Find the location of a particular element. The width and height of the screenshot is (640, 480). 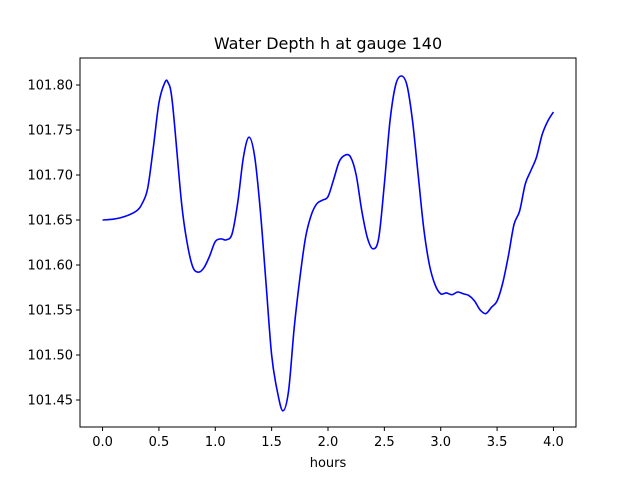

y-tick-label: 101.65 is located at coordinates (51, 221).